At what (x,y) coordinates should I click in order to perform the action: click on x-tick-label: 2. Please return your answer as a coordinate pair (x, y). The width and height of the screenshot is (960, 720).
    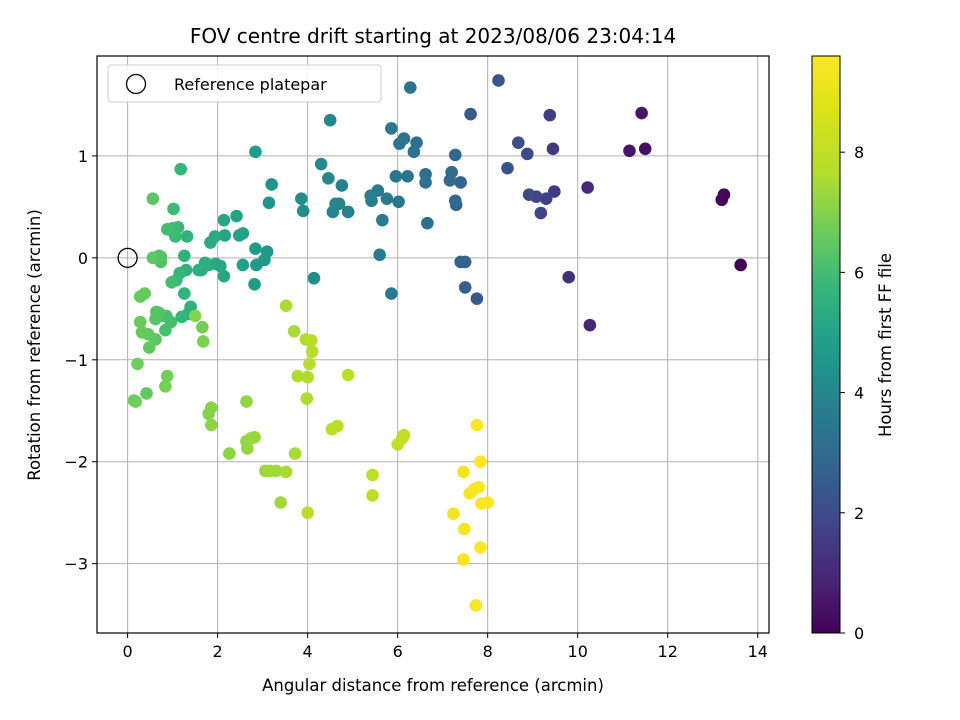
    Looking at the image, I should click on (218, 651).